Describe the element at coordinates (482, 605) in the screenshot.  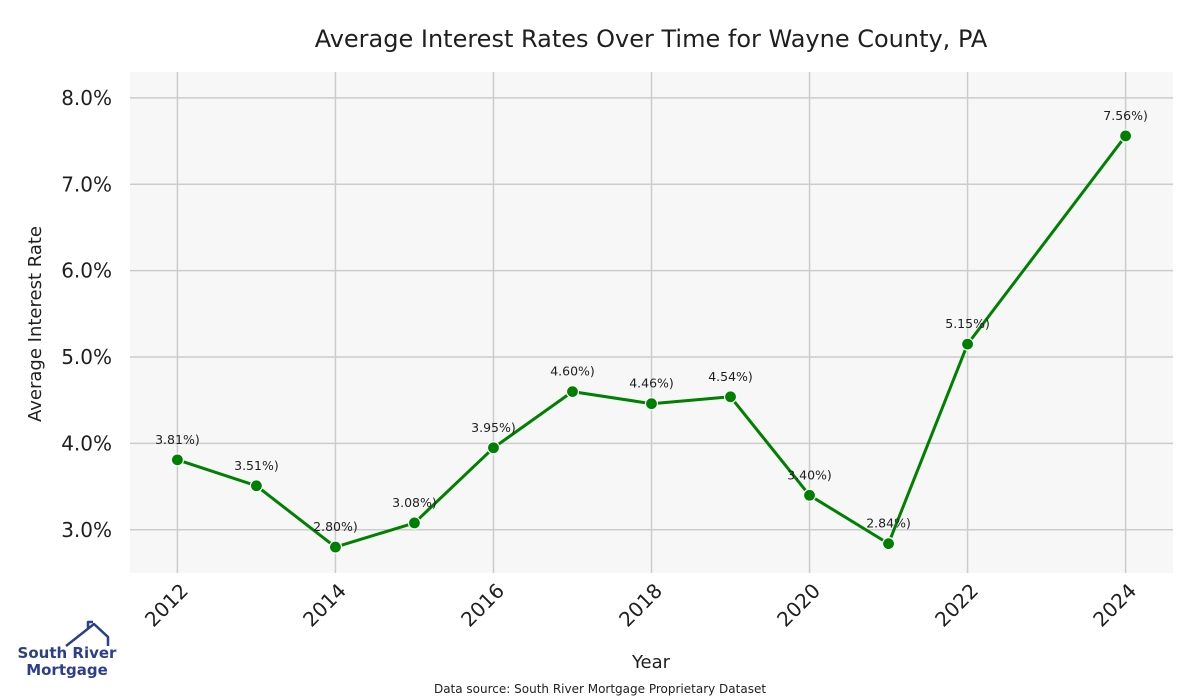
I see `x-tick-label: 2016` at that location.